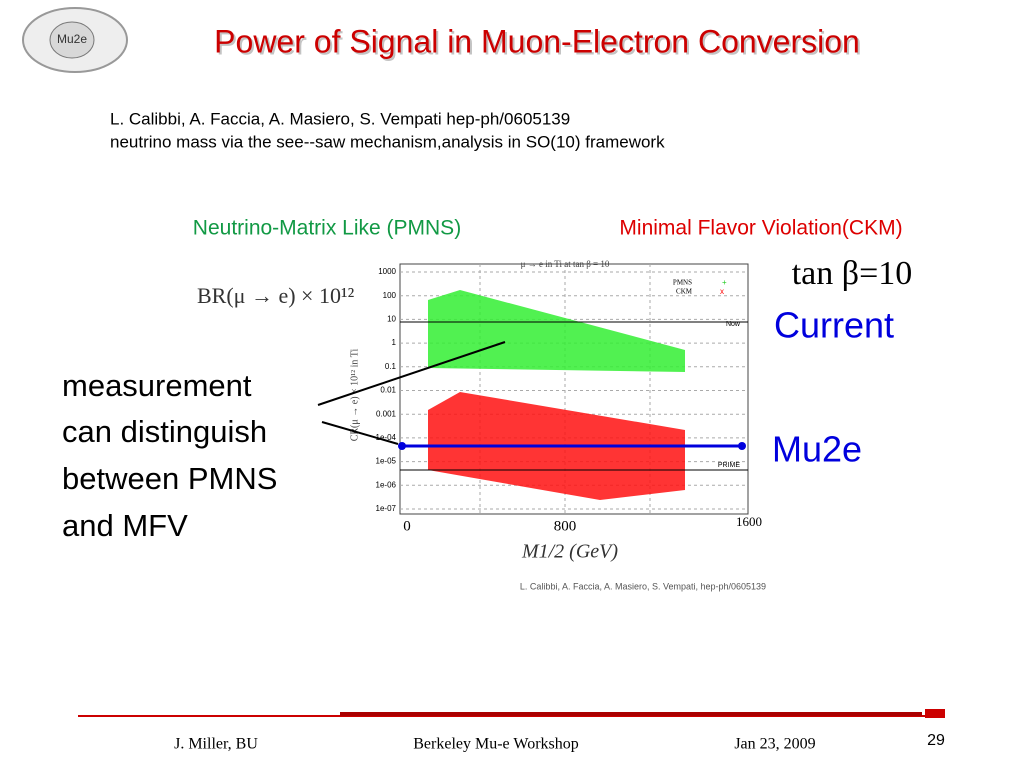  I want to click on pmns-cloud, so click(556, 331).